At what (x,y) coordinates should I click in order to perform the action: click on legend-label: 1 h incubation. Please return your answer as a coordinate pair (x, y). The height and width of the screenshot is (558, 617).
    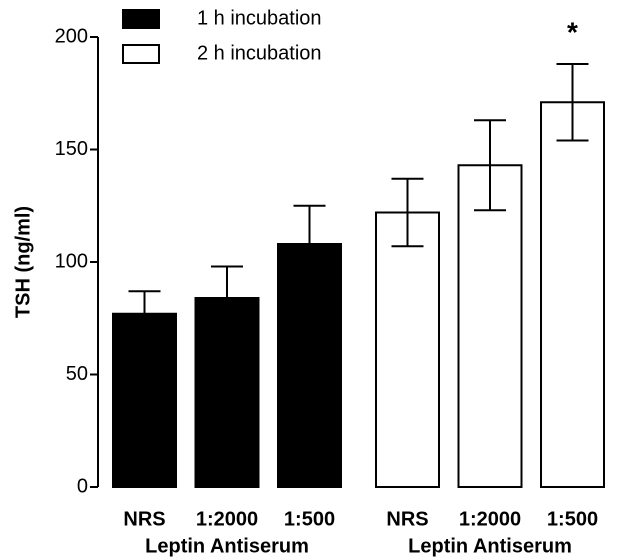
    Looking at the image, I should click on (259, 18).